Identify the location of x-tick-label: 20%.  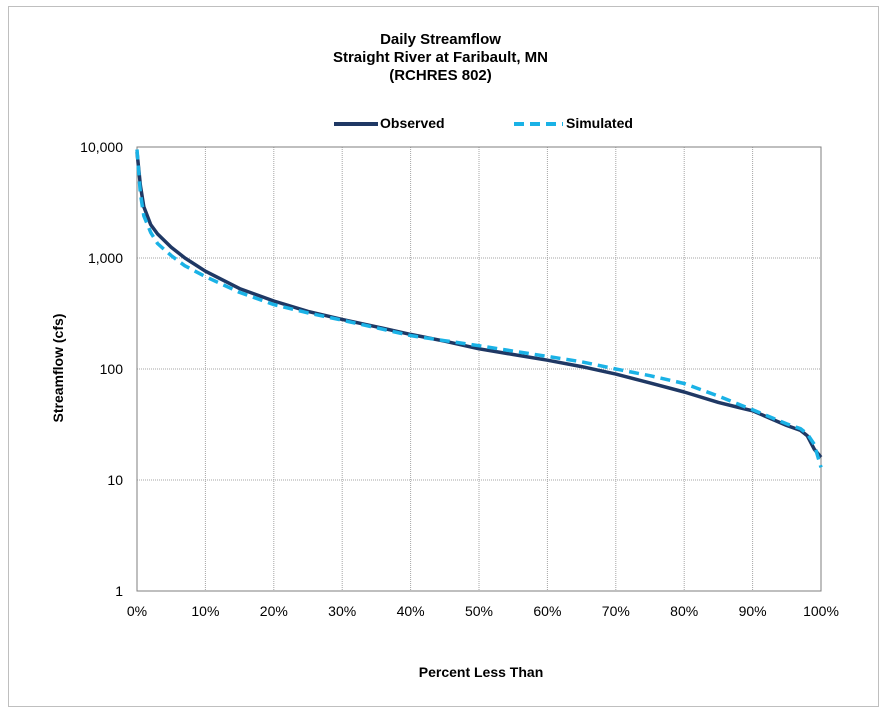
(274, 611).